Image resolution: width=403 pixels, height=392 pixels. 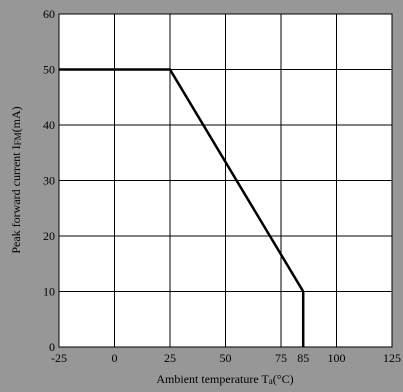 What do you see at coordinates (52, 347) in the screenshot?
I see `y-tick-label-0: 0` at bounding box center [52, 347].